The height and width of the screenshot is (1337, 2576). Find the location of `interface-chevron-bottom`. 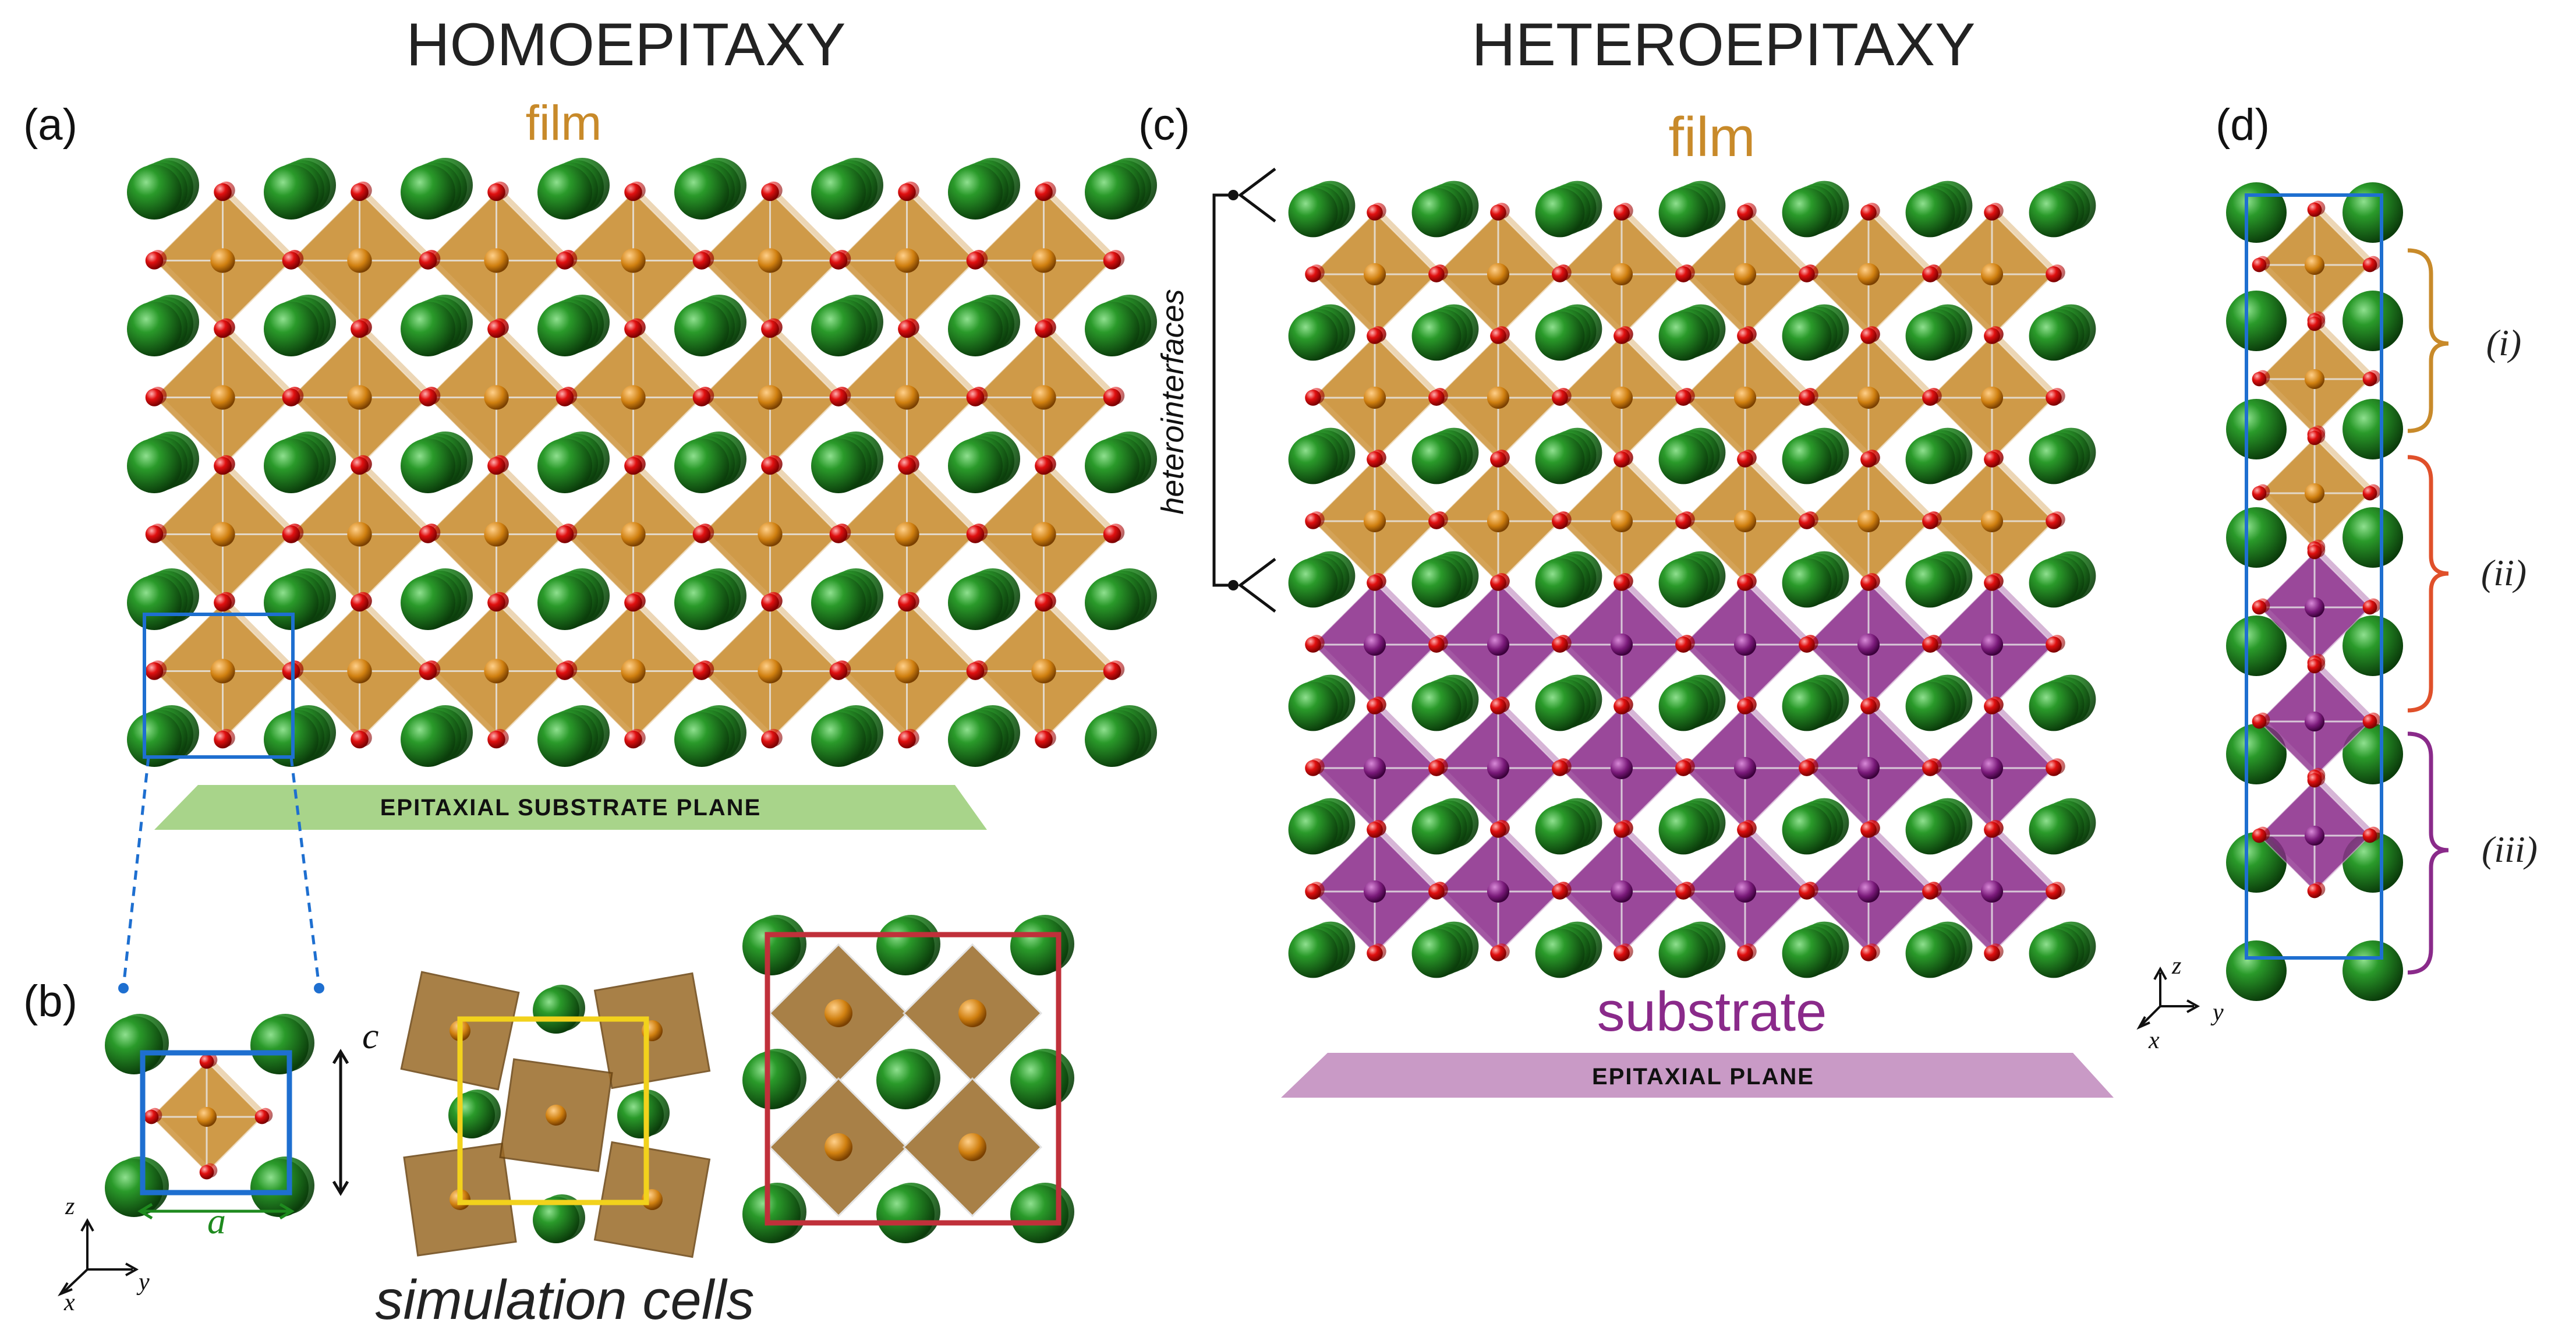

interface-chevron-bottom is located at coordinates (1256, 585).